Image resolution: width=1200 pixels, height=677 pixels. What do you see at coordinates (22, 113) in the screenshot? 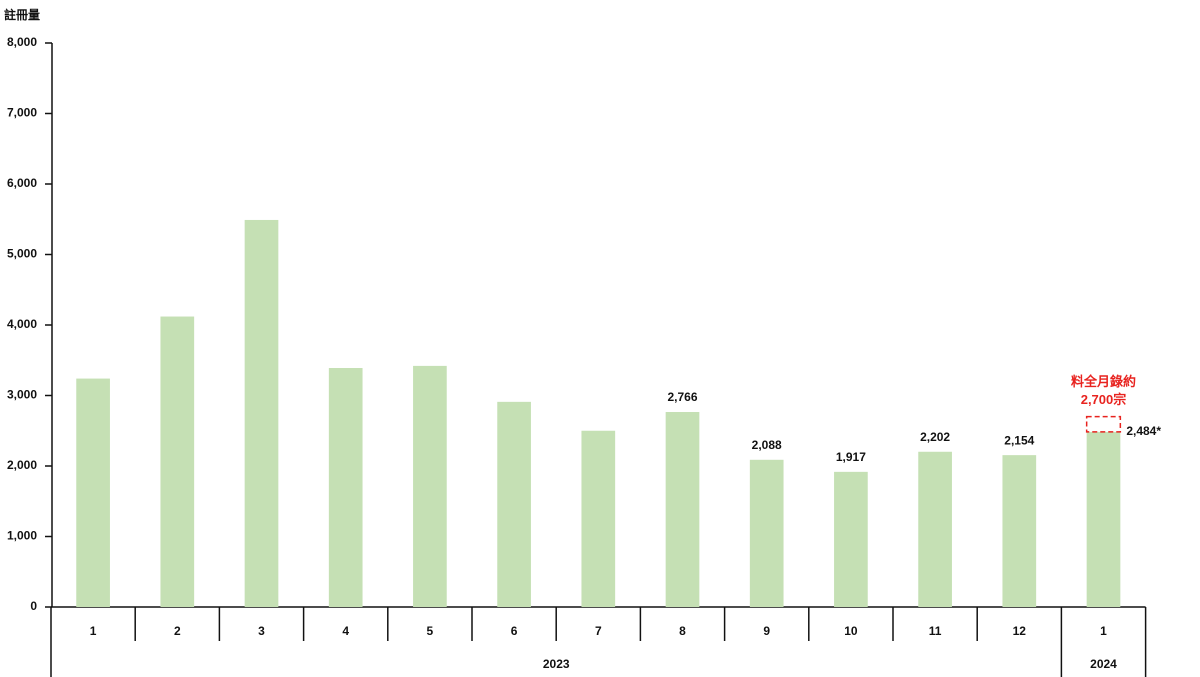
I see `y-tick-label: 7,000` at bounding box center [22, 113].